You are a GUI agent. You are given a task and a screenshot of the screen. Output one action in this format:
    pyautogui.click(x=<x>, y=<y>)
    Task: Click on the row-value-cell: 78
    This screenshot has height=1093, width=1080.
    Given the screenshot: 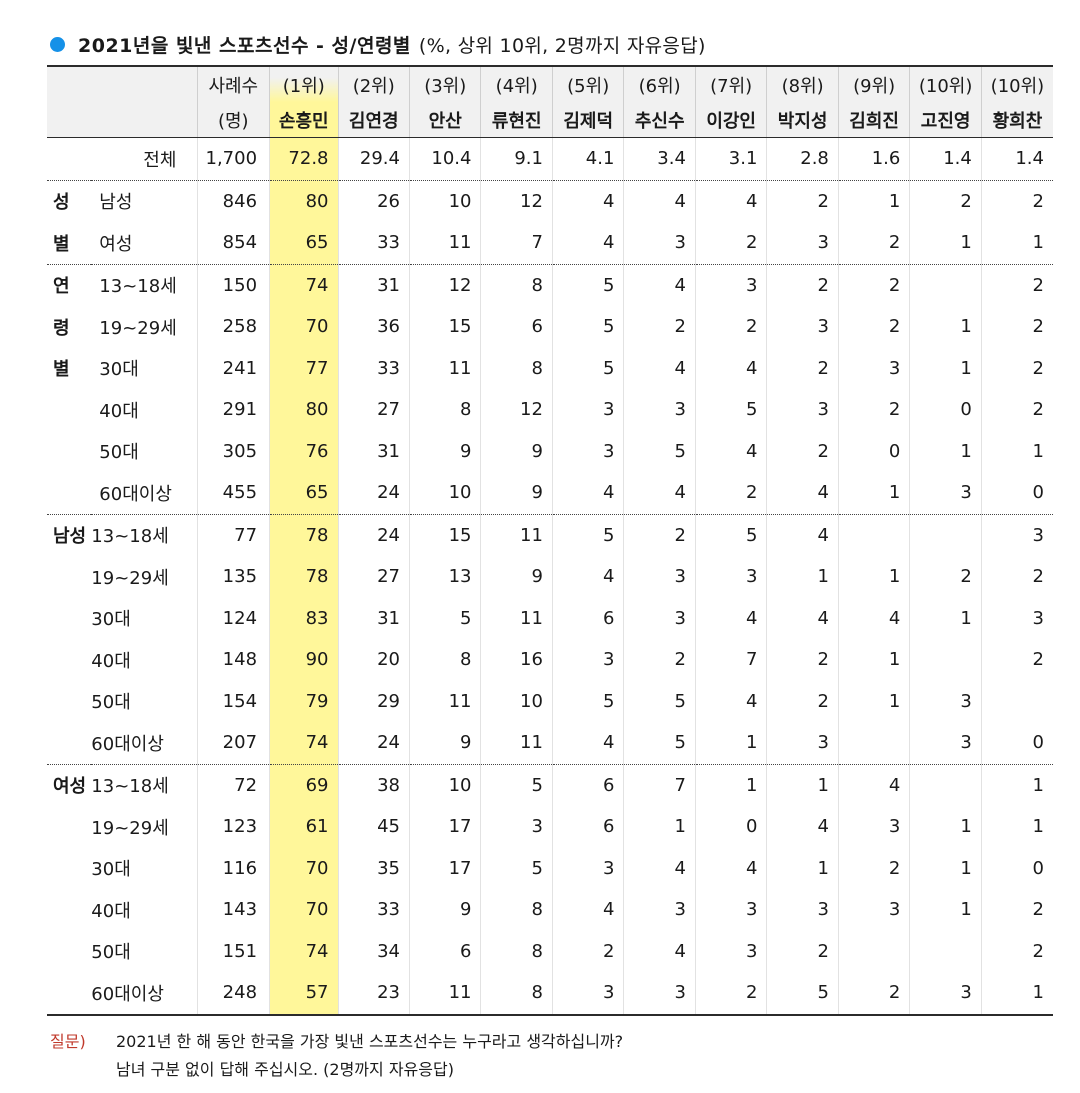 What is the action you would take?
    pyautogui.click(x=303, y=535)
    